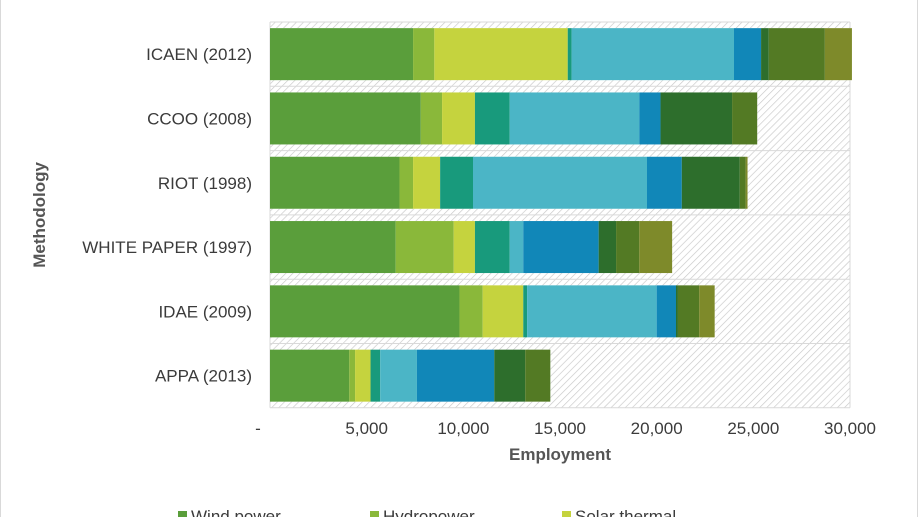  What do you see at coordinates (0, 258) in the screenshot?
I see `chart-border-left` at bounding box center [0, 258].